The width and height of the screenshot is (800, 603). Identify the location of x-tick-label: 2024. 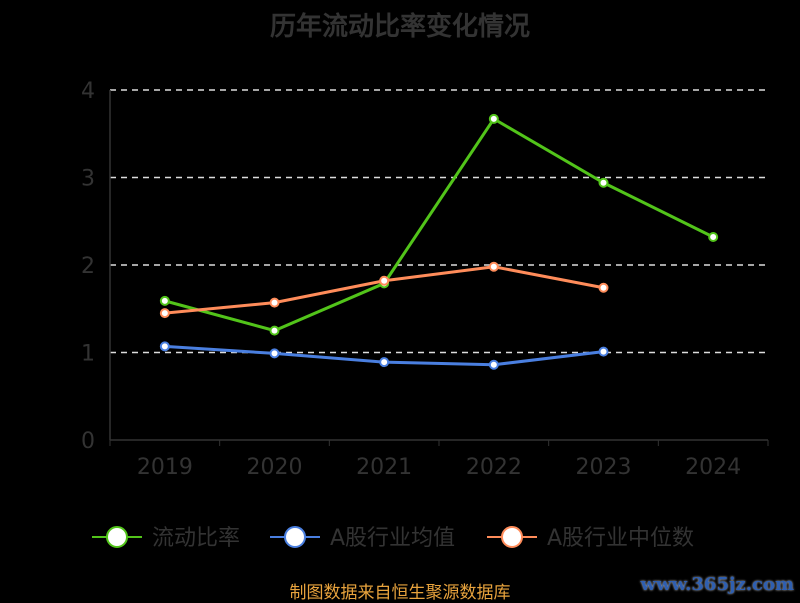
(713, 467).